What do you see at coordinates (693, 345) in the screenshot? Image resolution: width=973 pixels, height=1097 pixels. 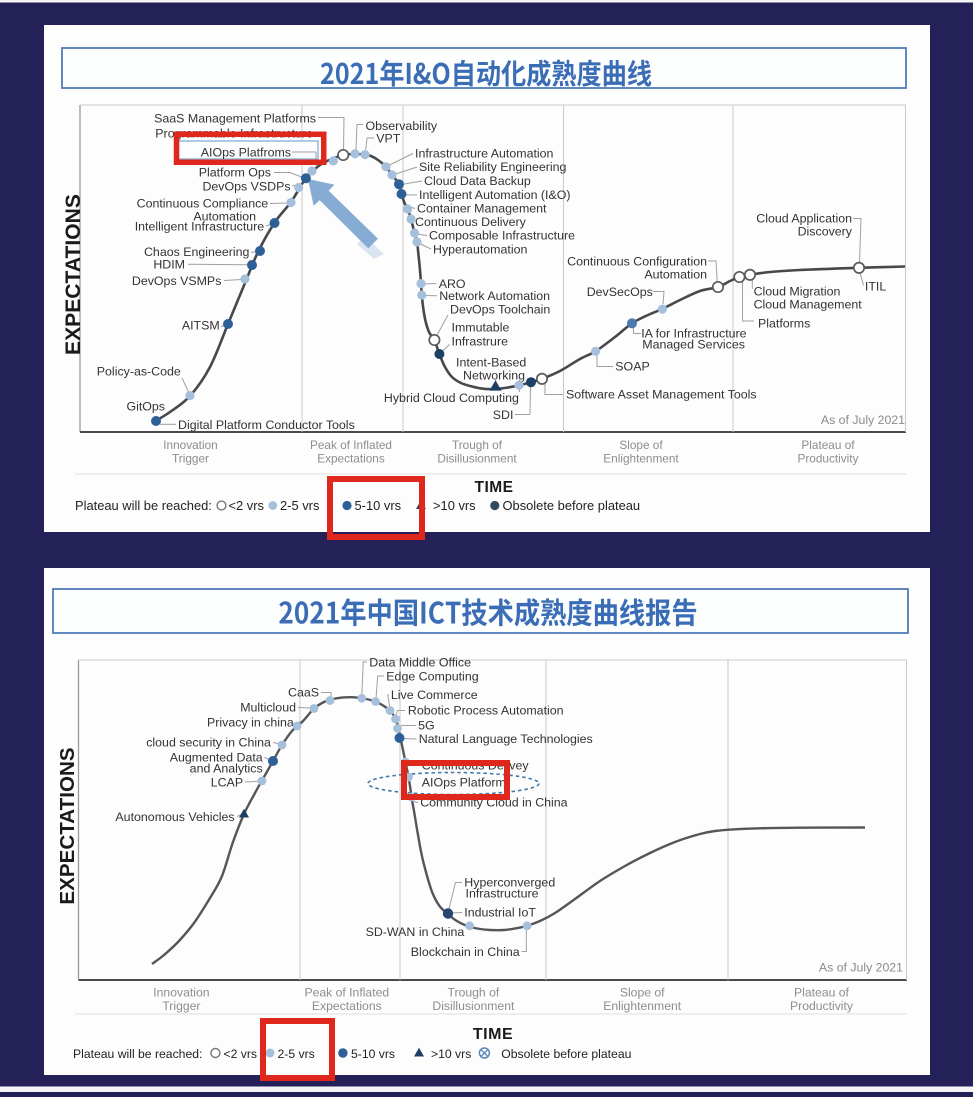 I see `svg-text: Managed Services` at bounding box center [693, 345].